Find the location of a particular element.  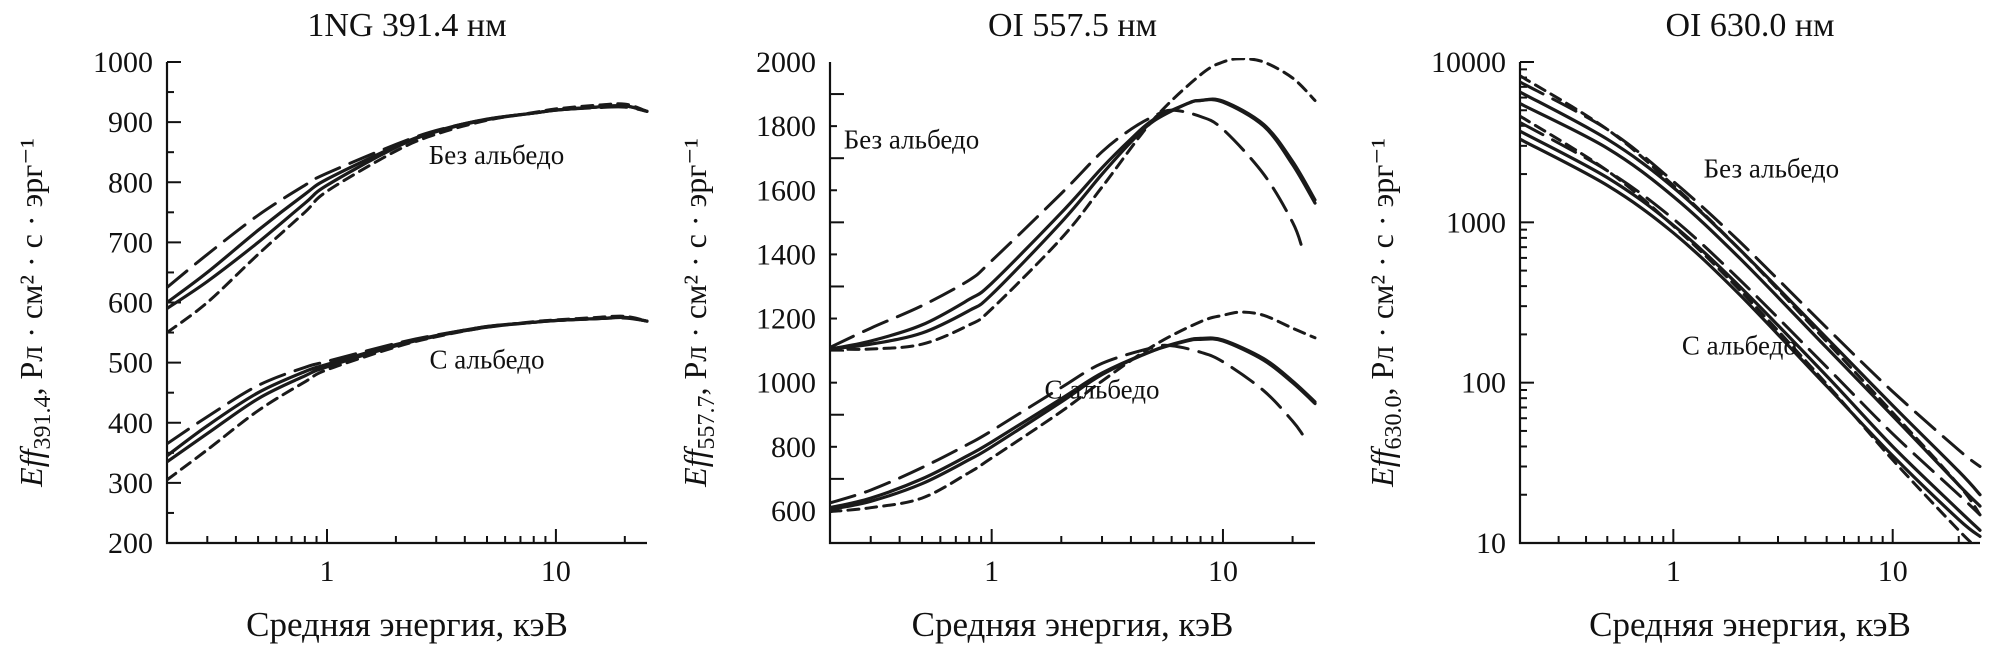

y-axis-label: Eff557.7, Рл · см² · с · эрг⁻¹ is located at coordinates (698, 313).